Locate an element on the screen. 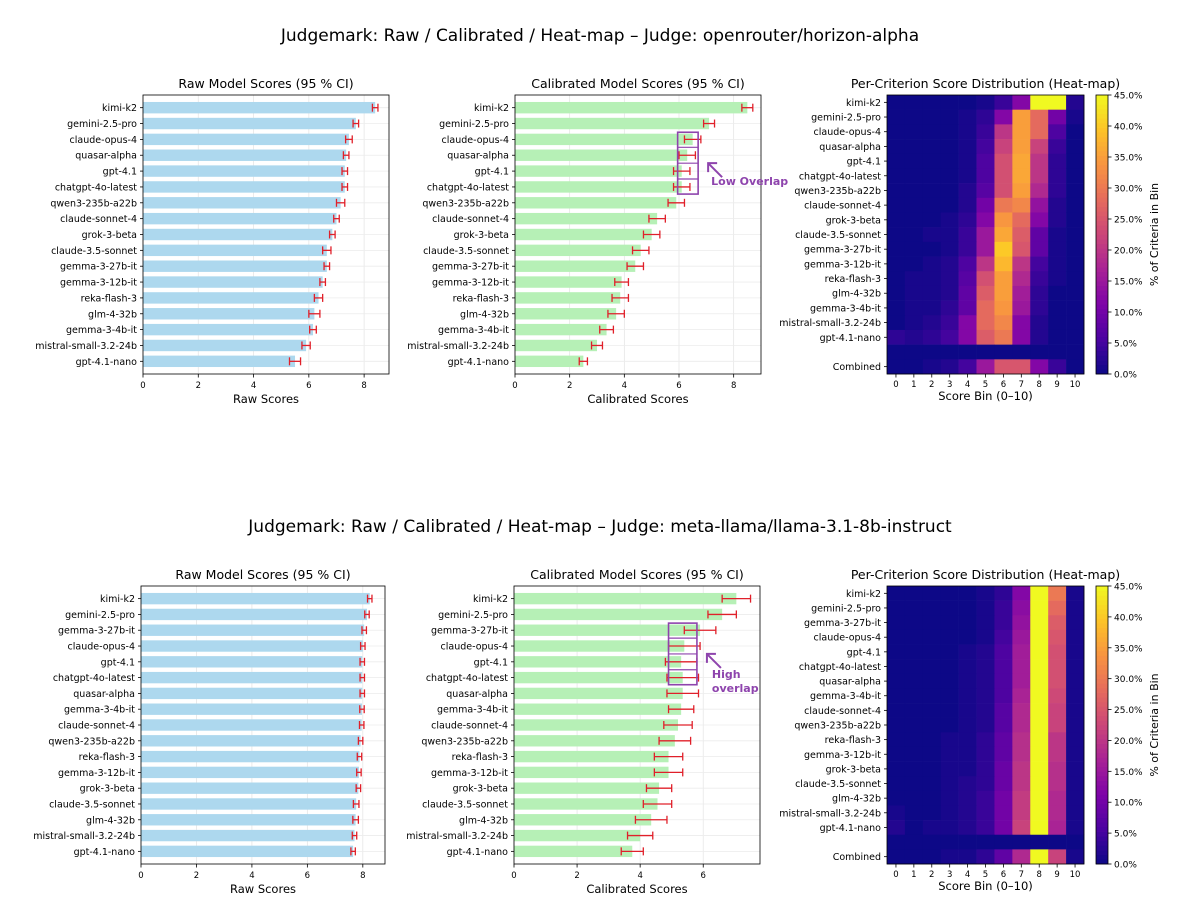 Image resolution: width=1200 pixels, height=922 pixels. fig1-raw-chart-model-label: mistral-small-3.2-24b is located at coordinates (86, 346).